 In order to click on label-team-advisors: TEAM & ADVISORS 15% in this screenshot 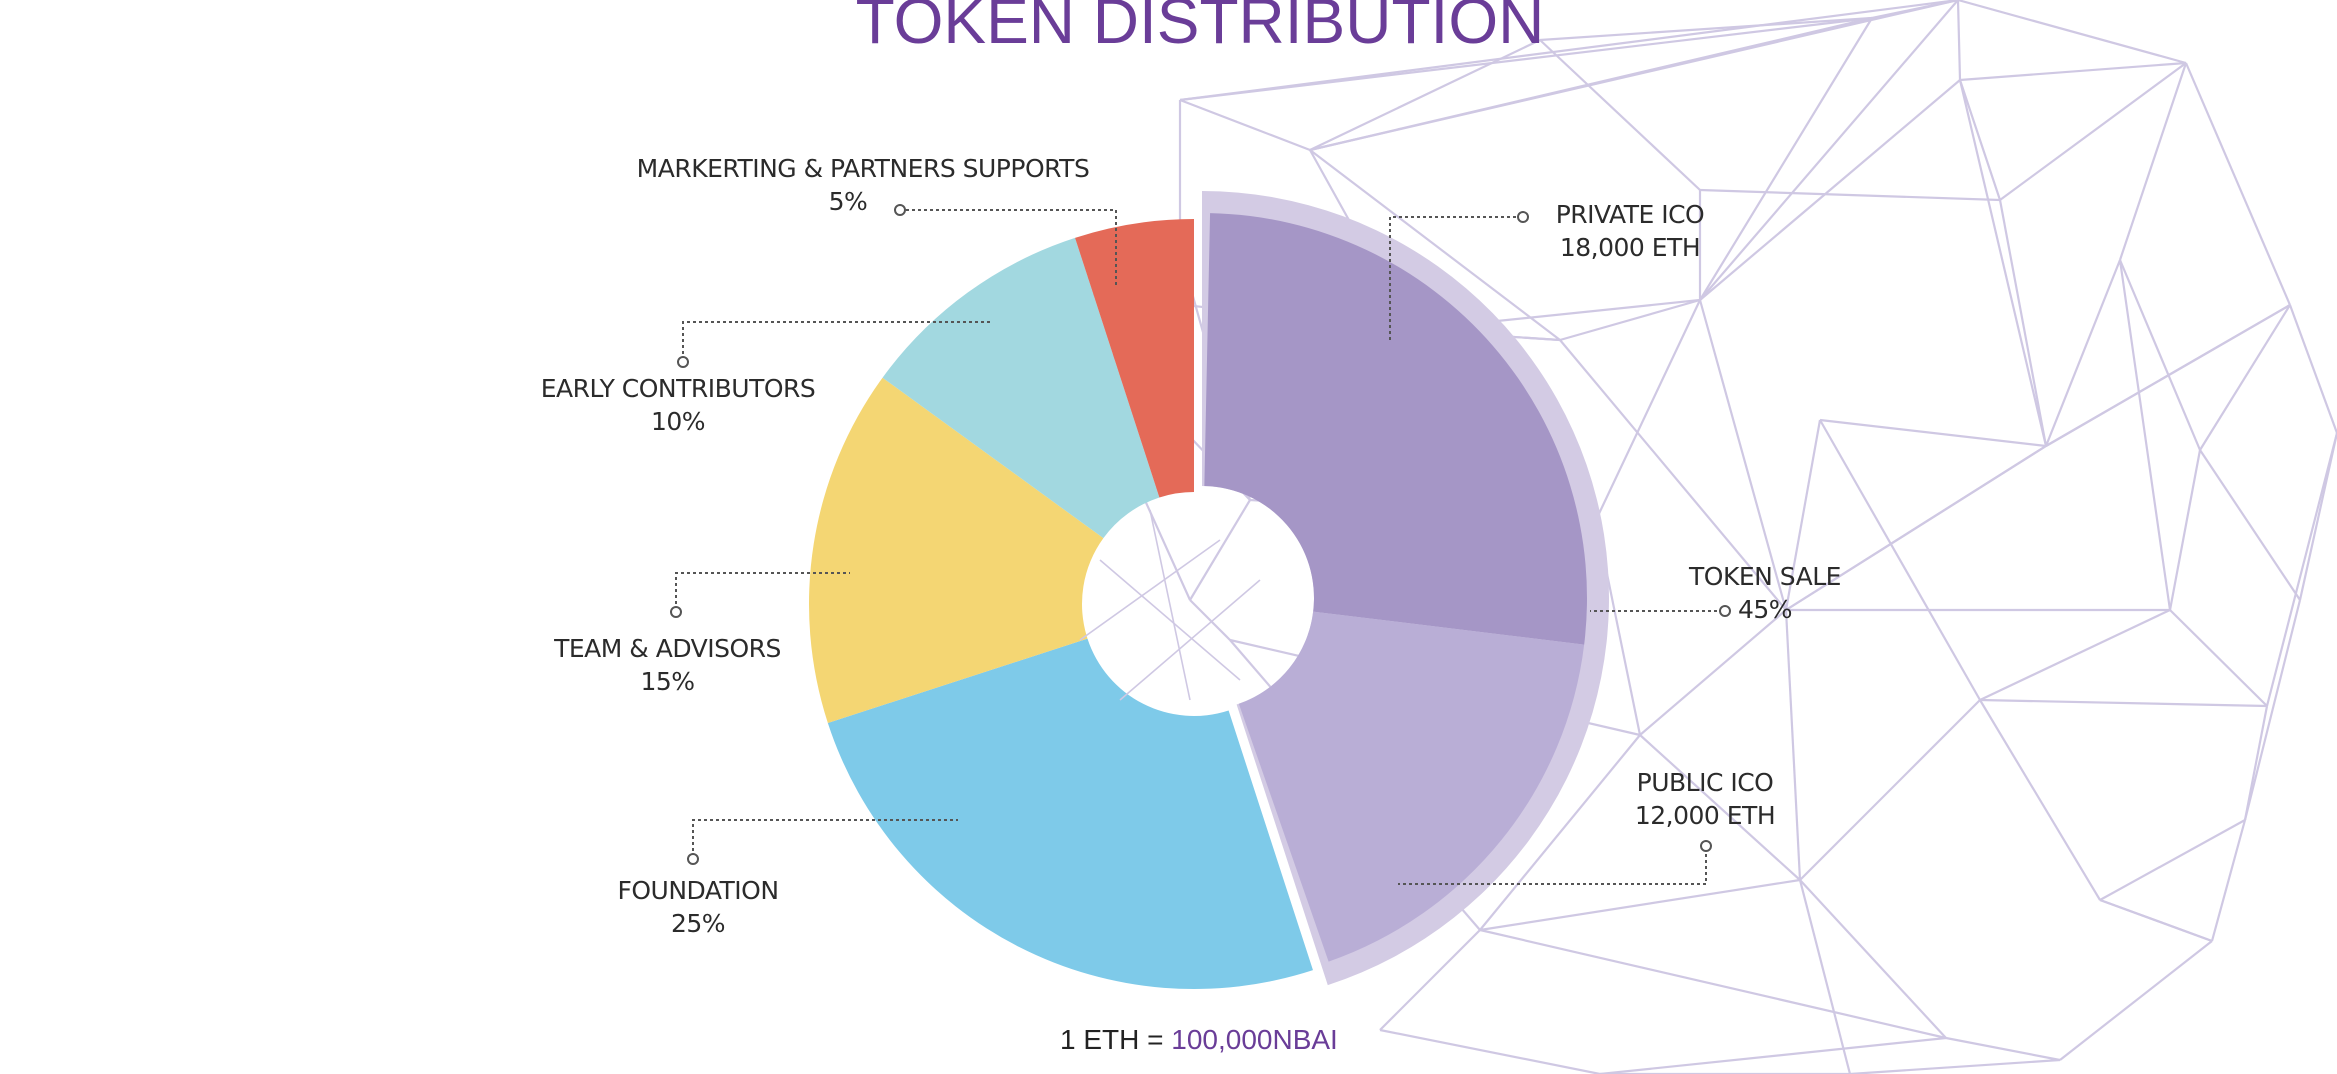, I will do `click(667, 665)`.